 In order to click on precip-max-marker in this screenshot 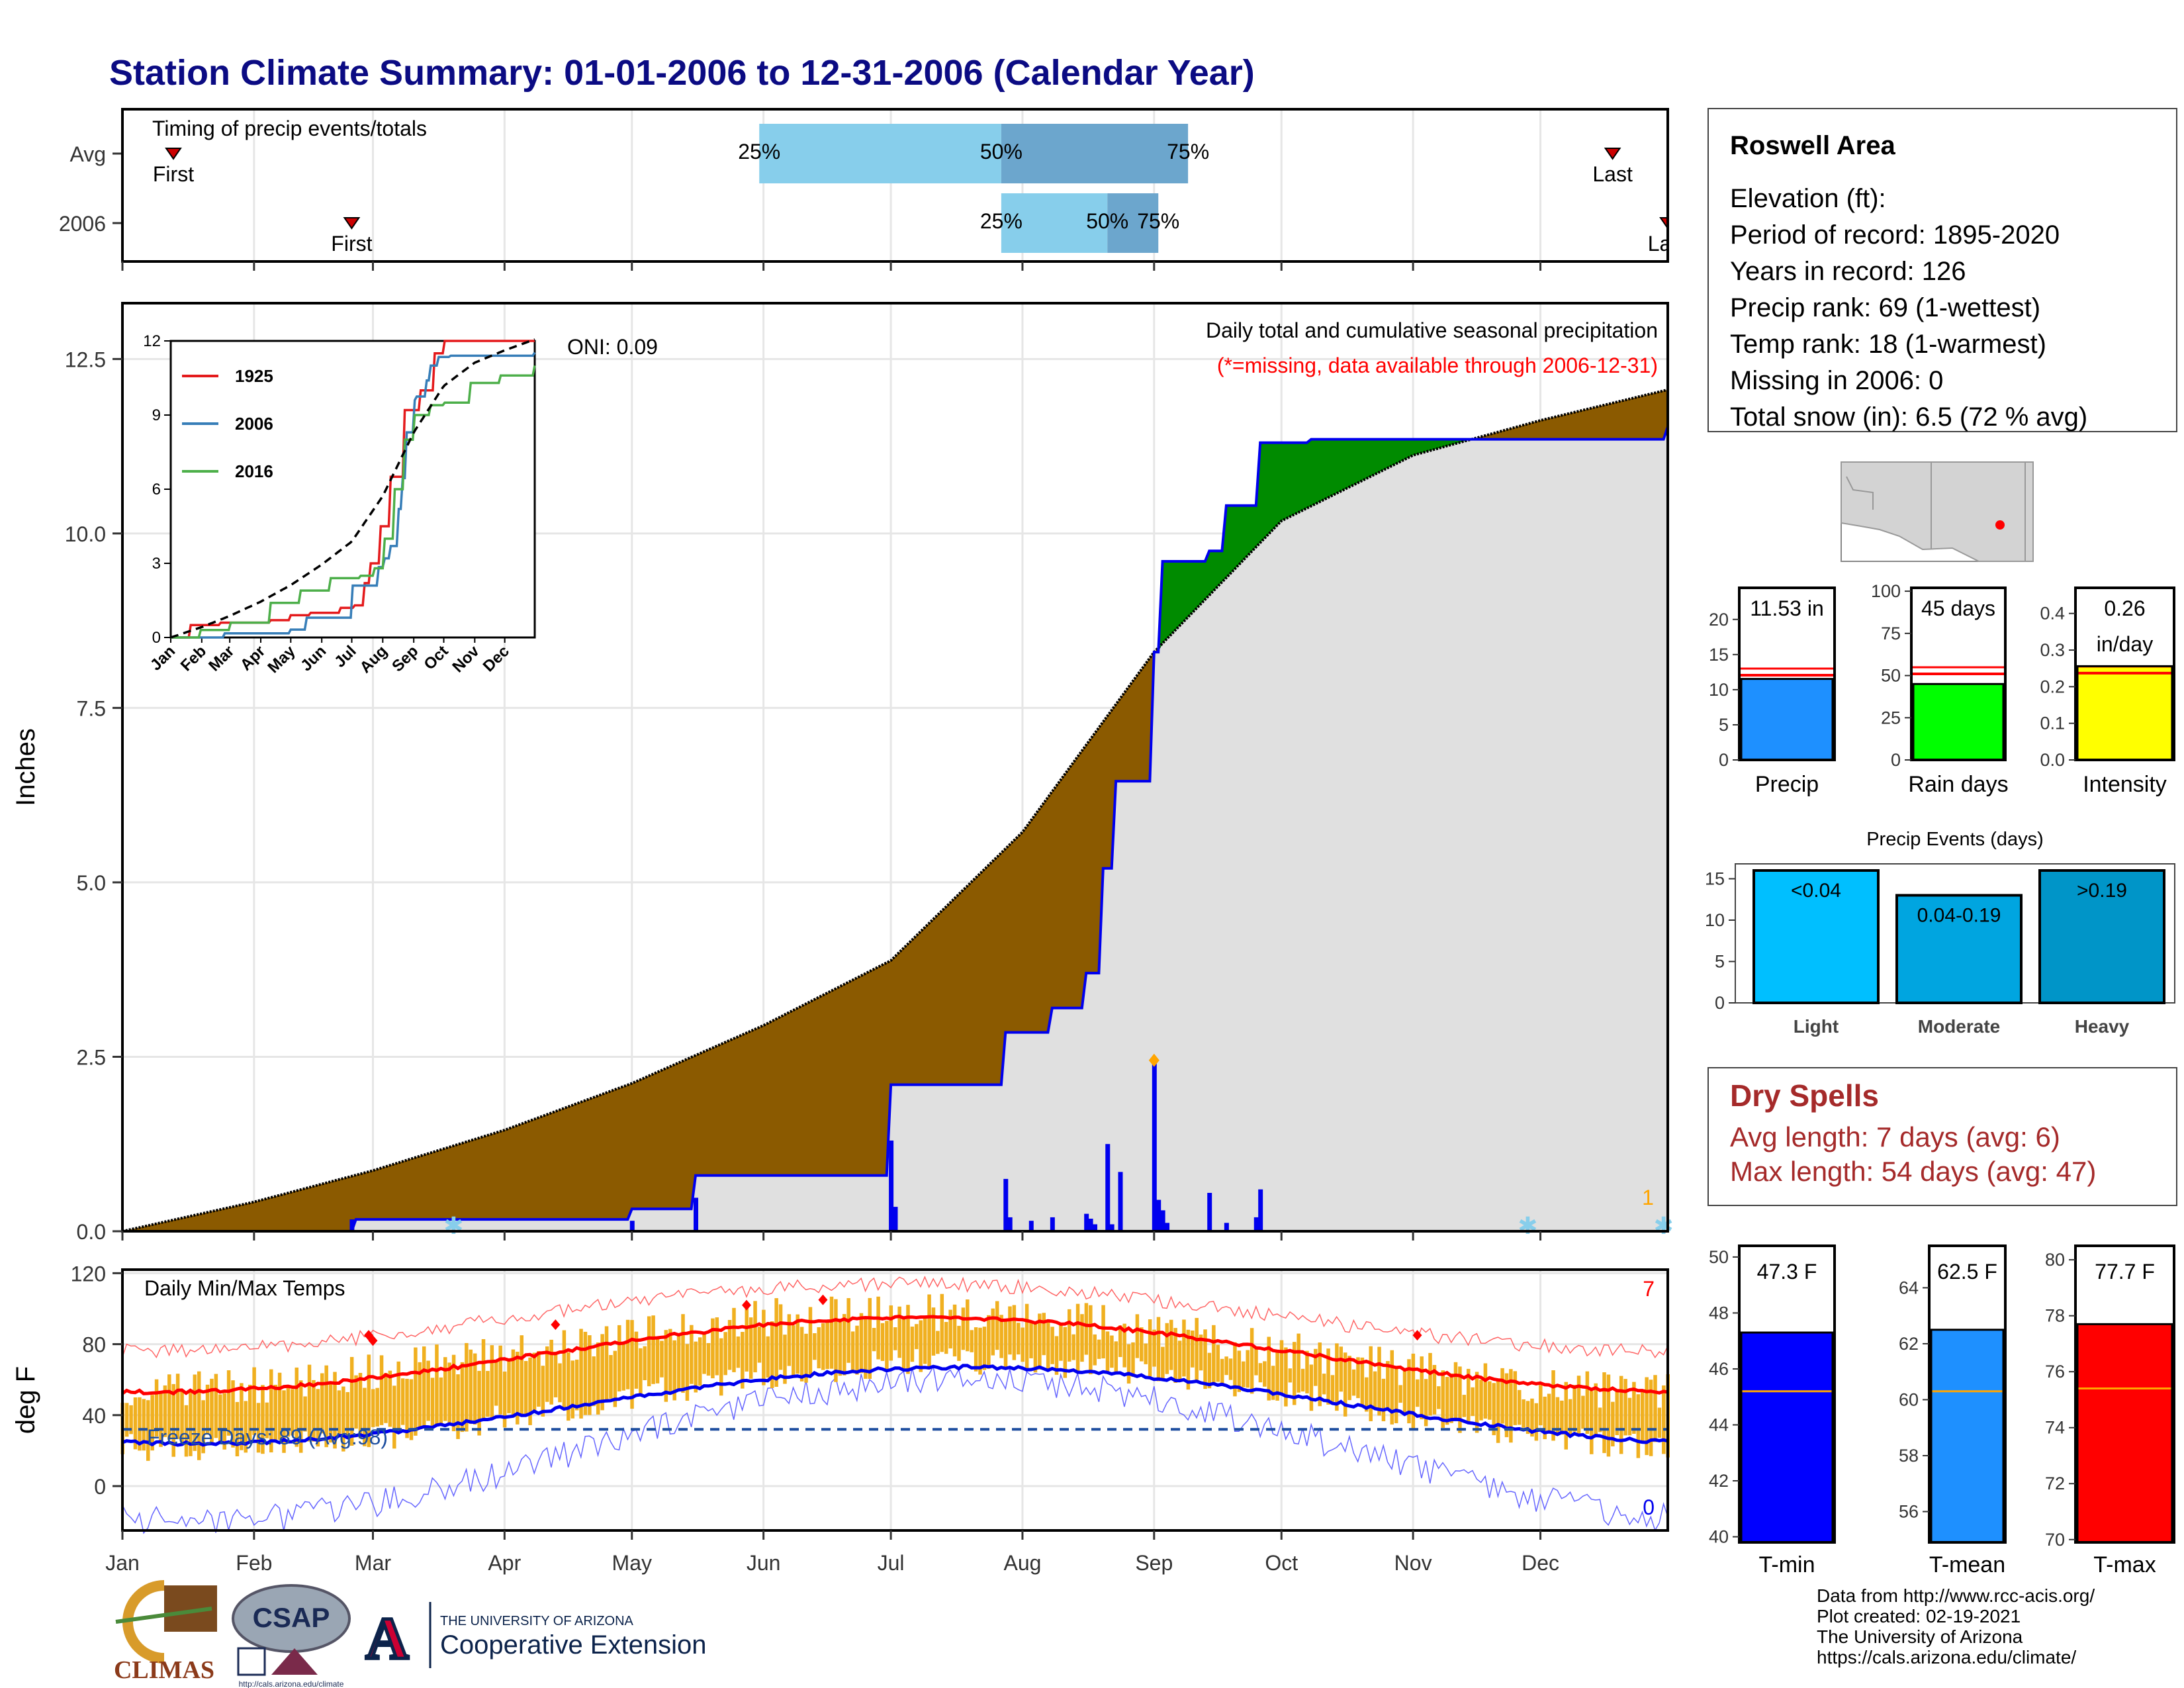, I will do `click(1154, 1060)`.